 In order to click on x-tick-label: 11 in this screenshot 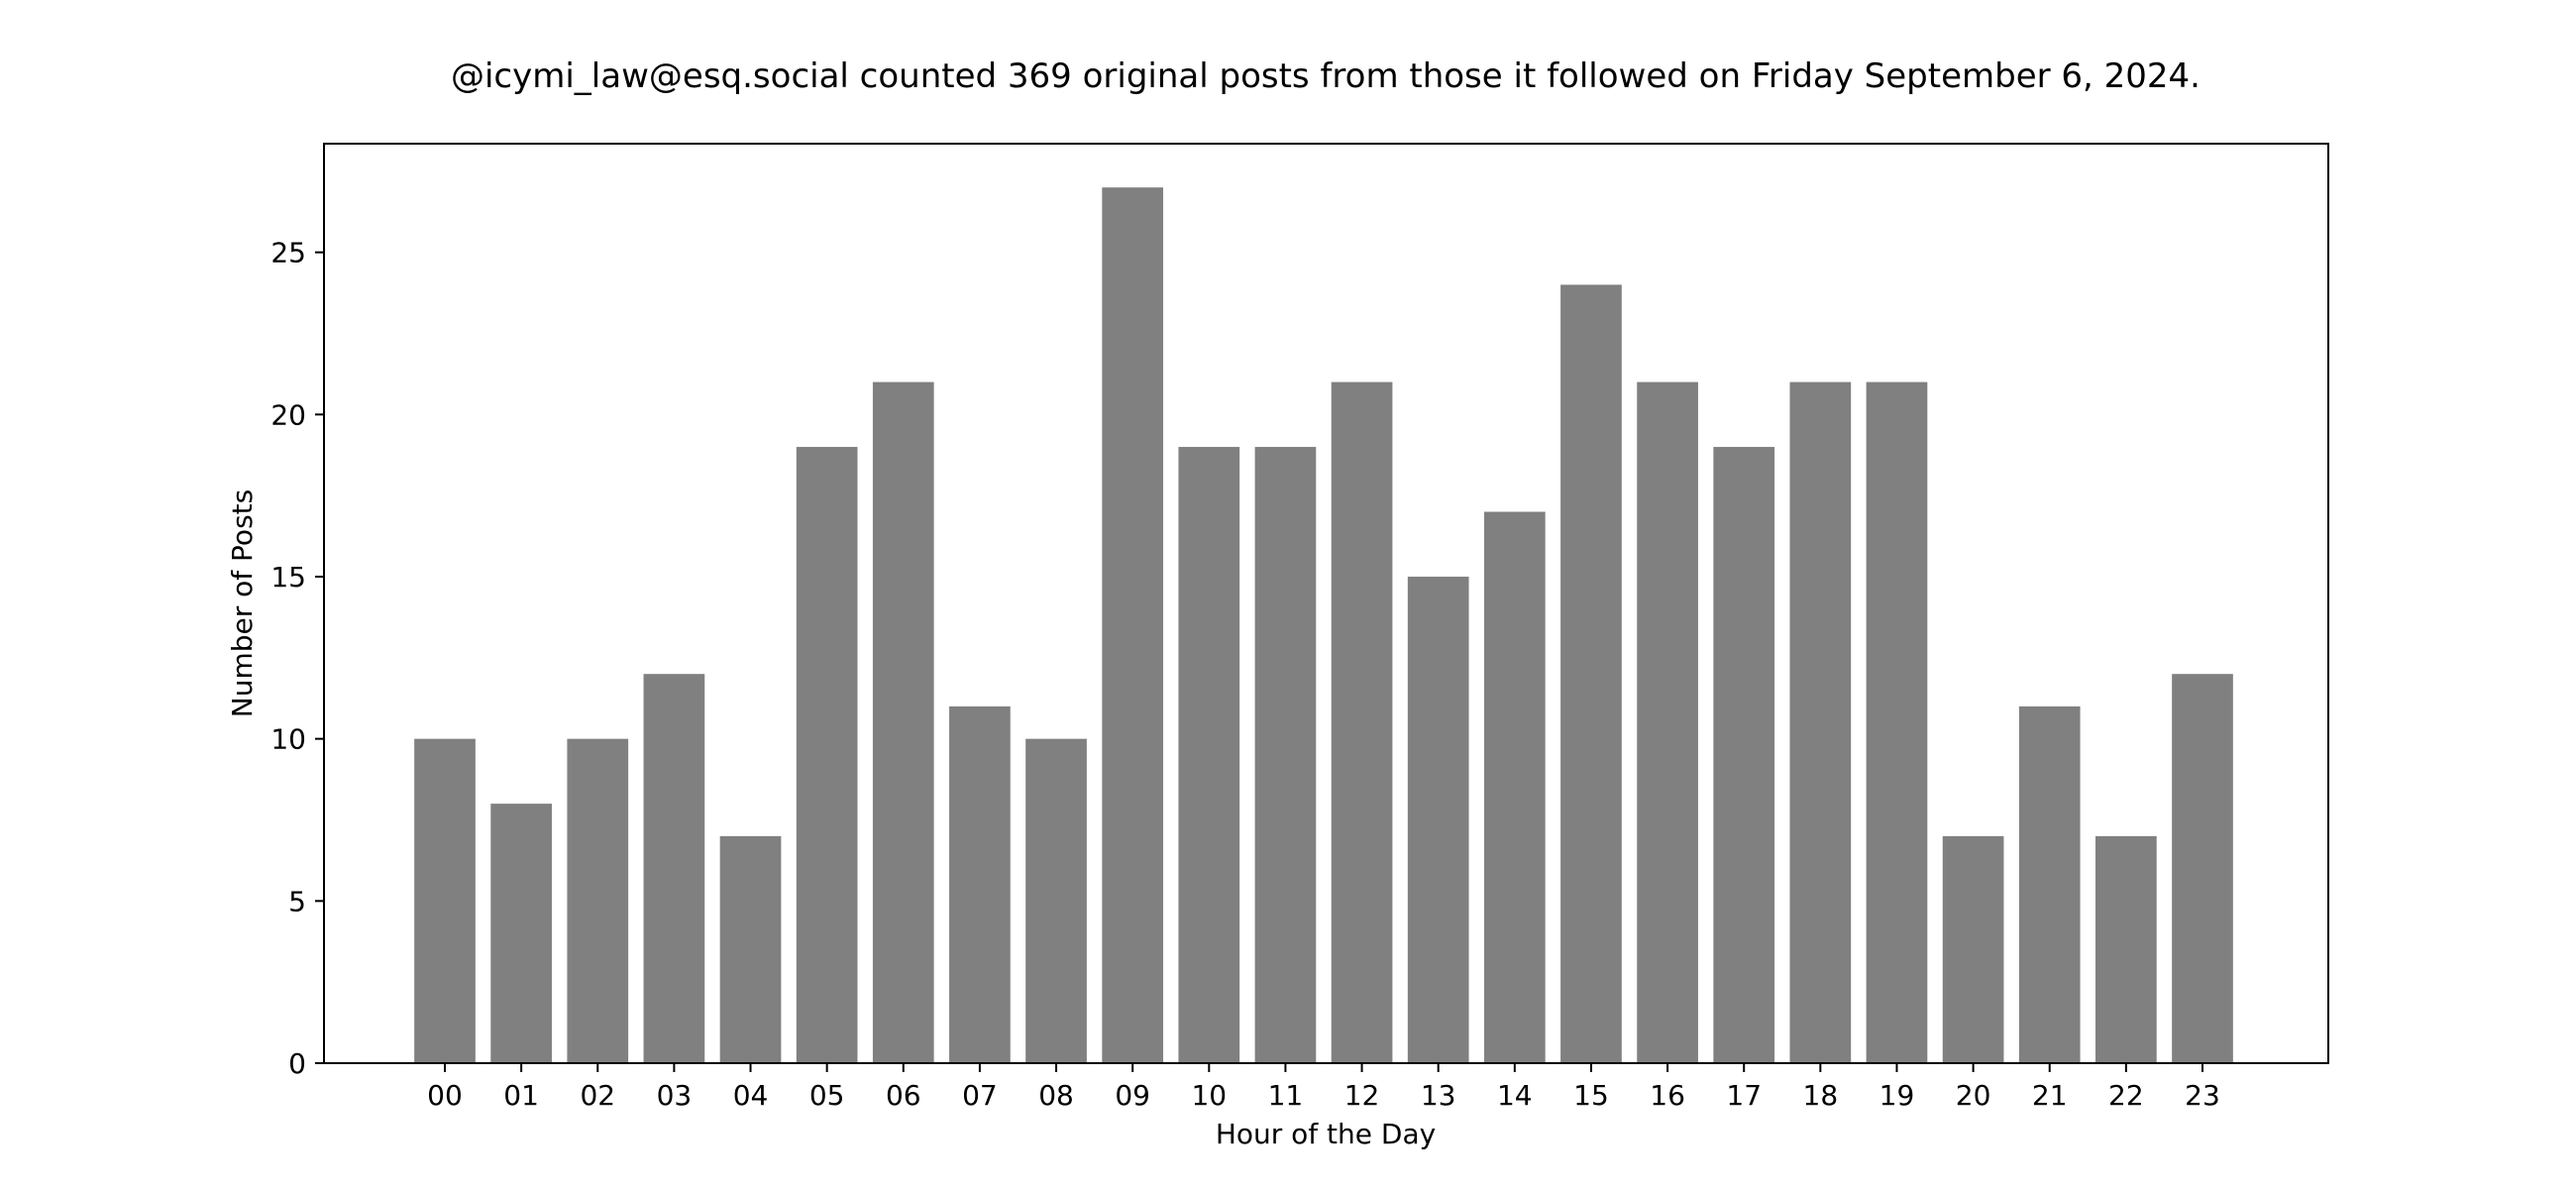, I will do `click(1286, 1095)`.